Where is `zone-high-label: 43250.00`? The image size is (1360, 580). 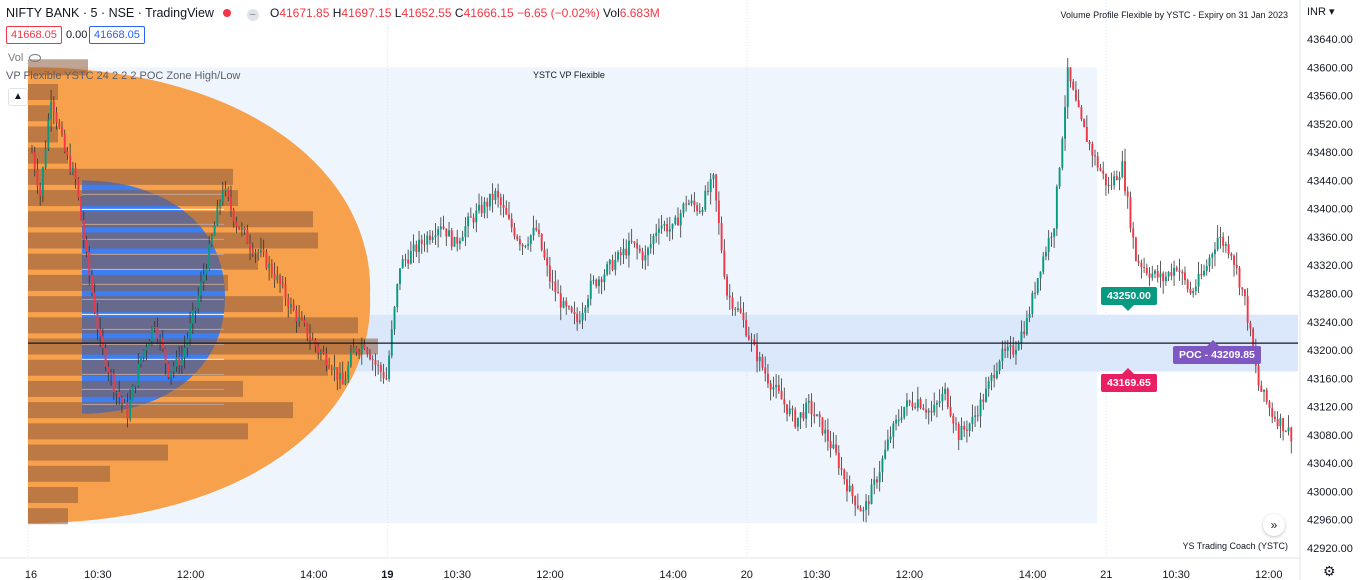
zone-high-label: 43250.00 is located at coordinates (1129, 296).